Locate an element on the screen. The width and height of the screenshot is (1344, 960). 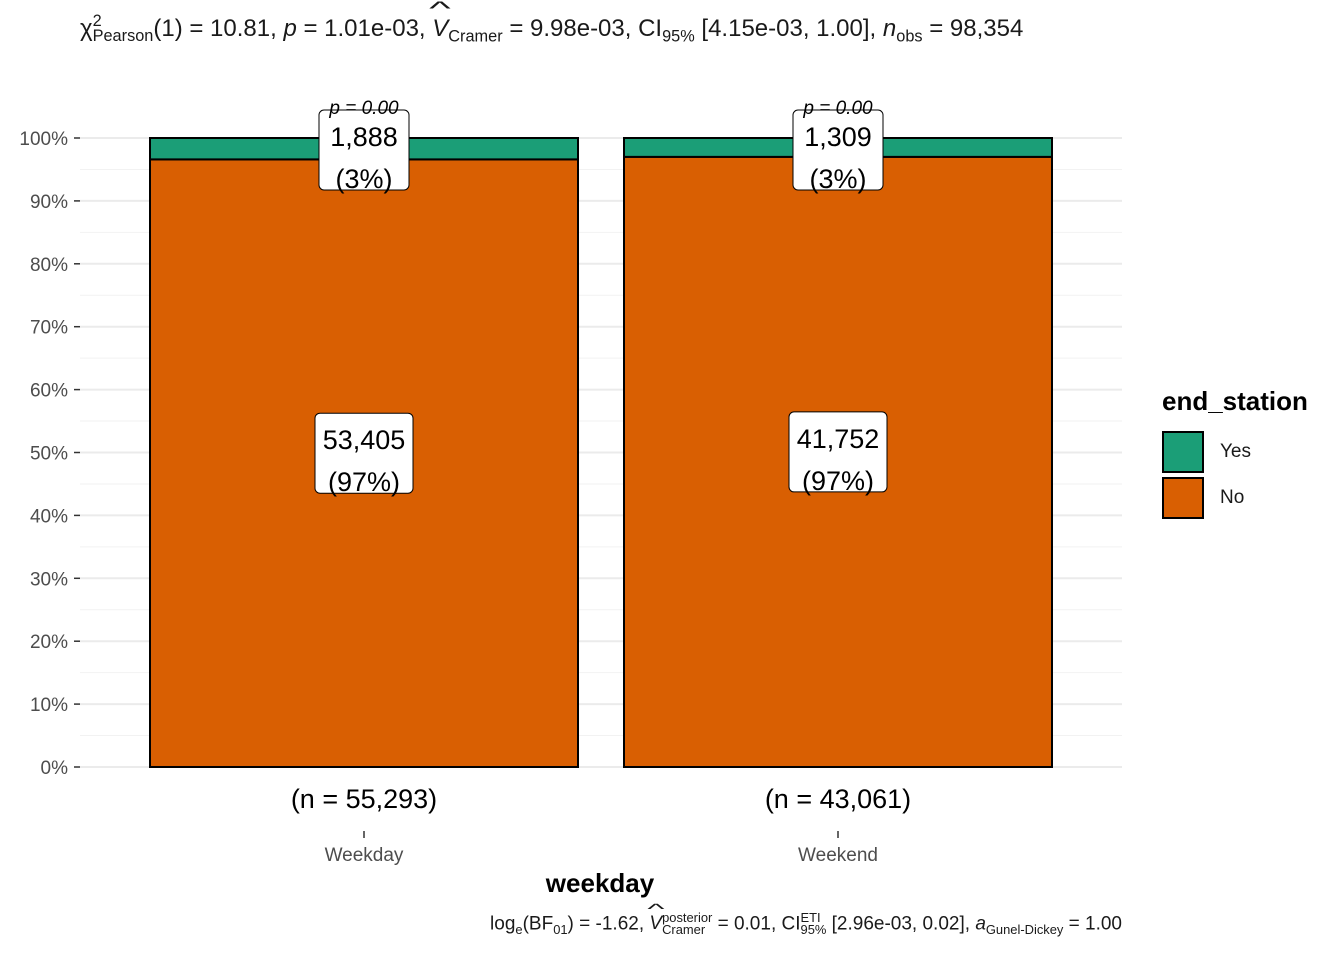
label-yes-weekend-percent: (3%) is located at coordinates (837, 179).